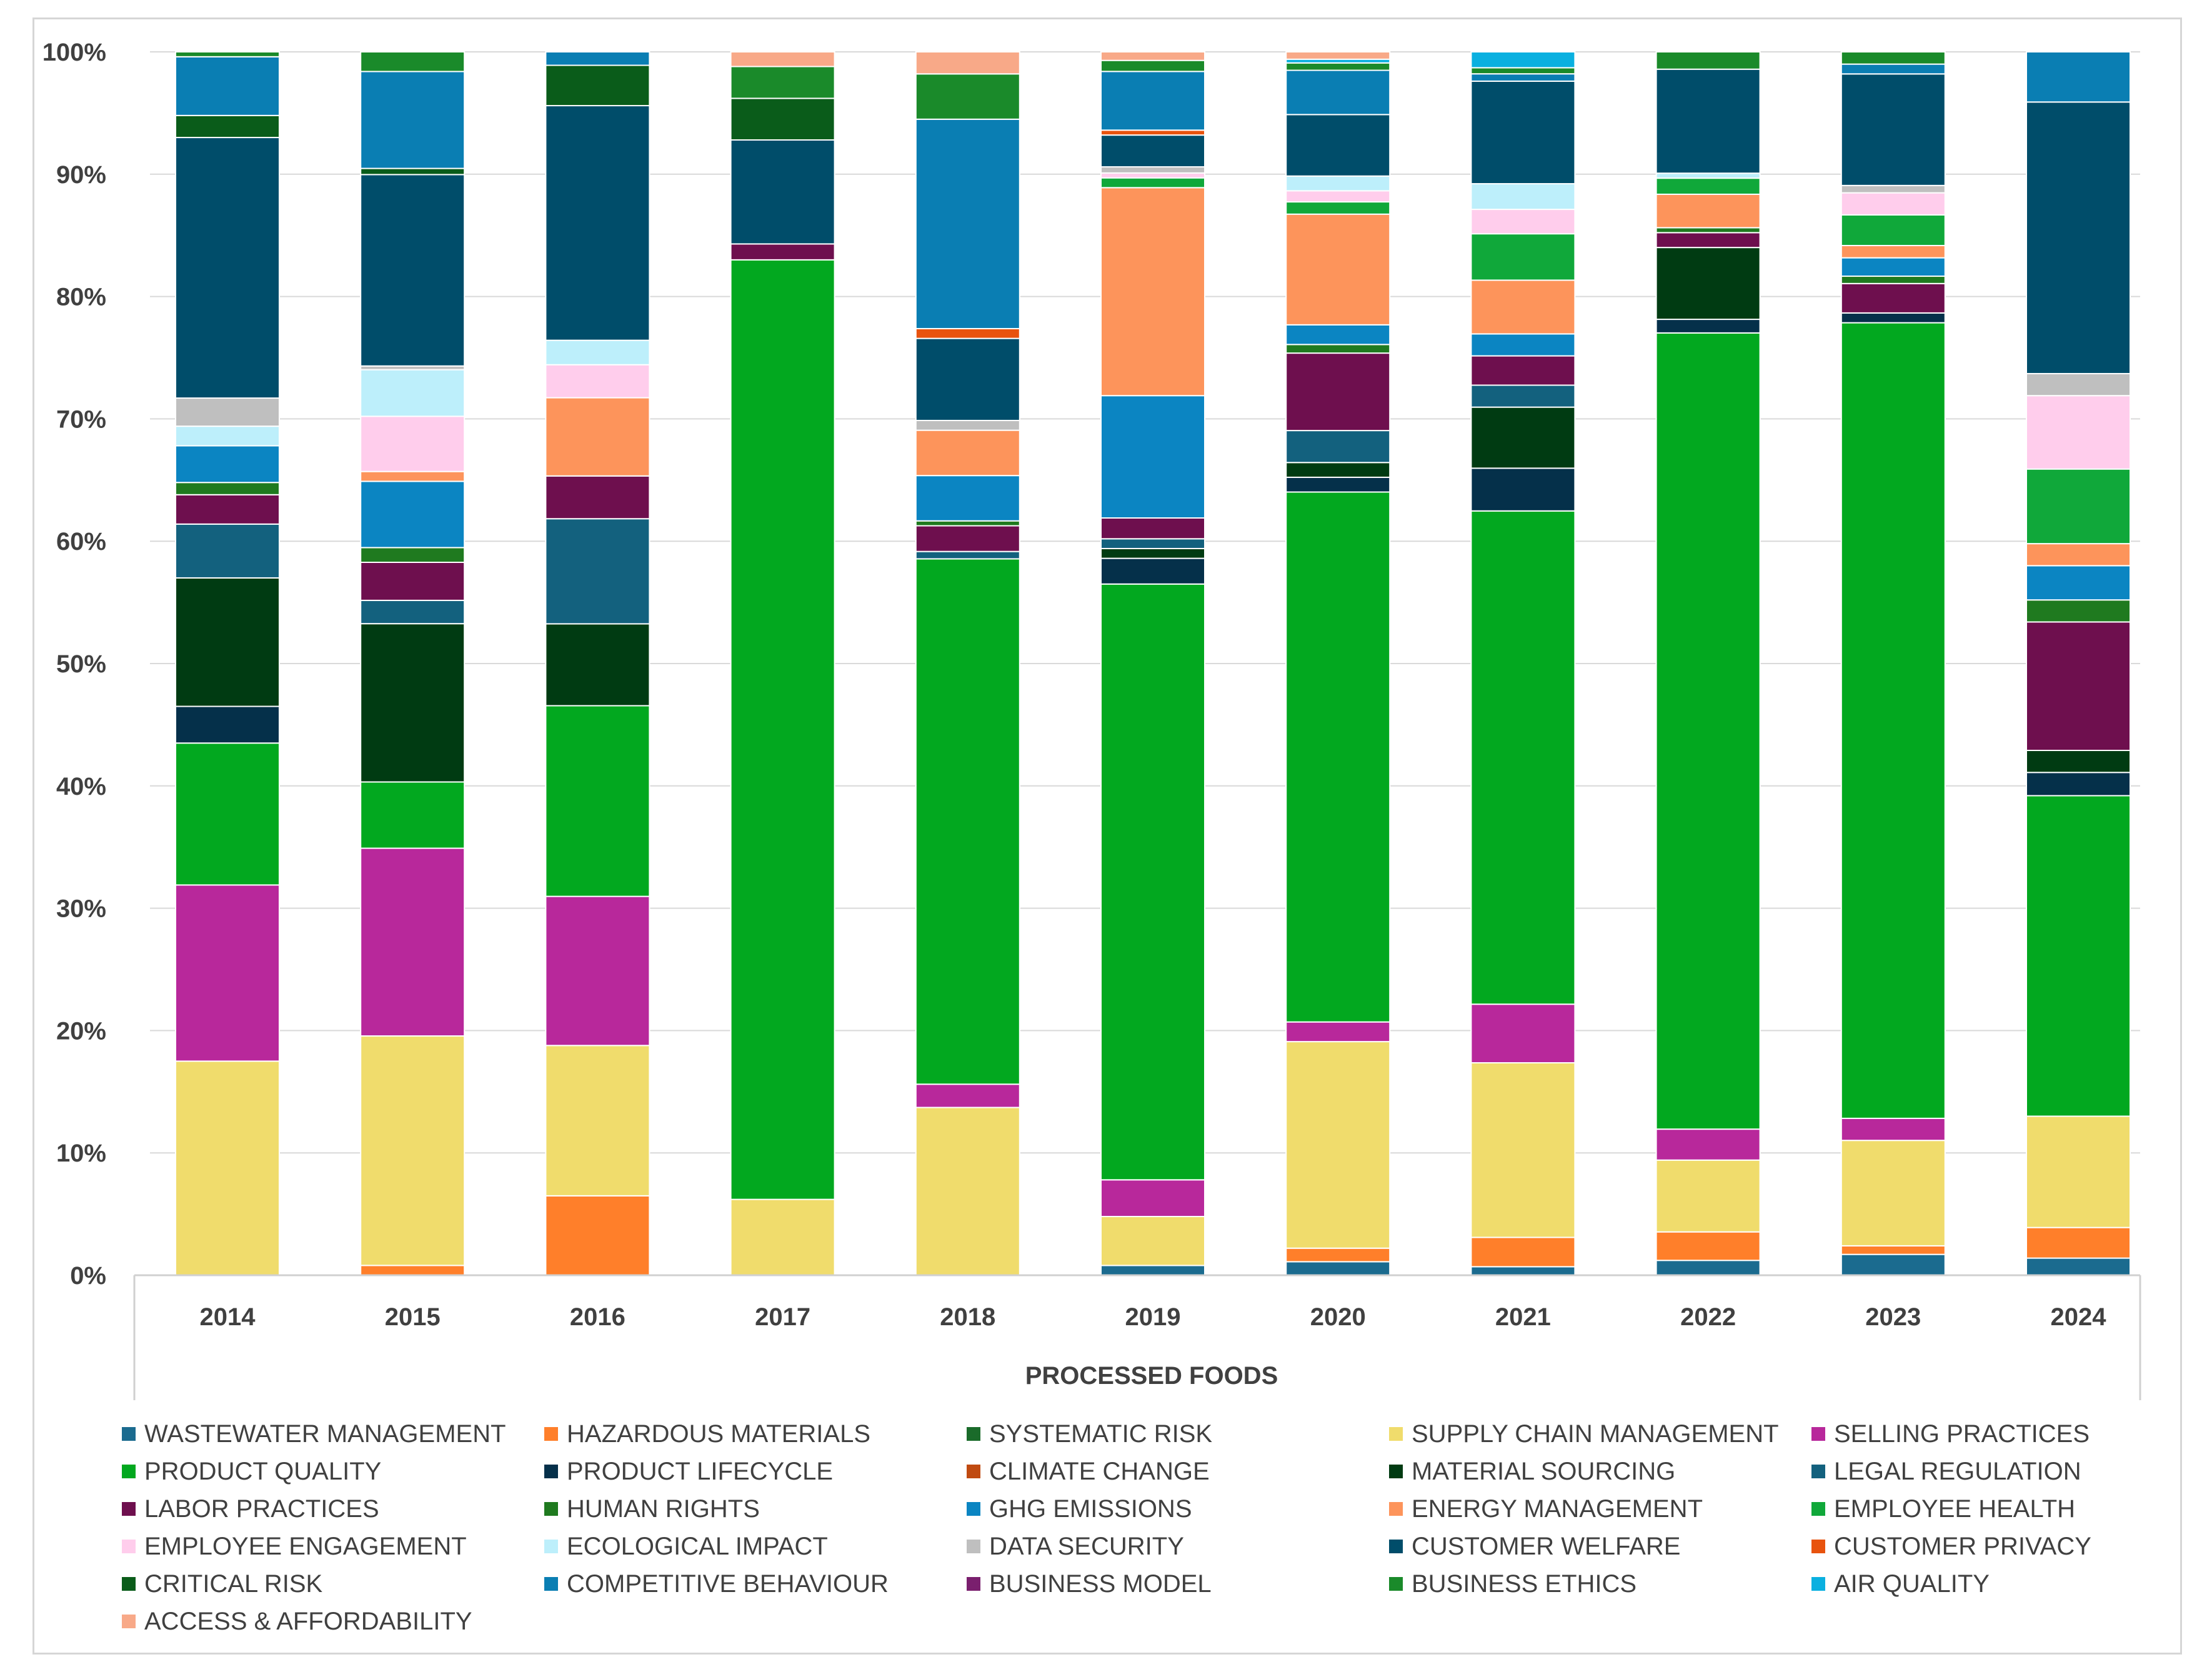 The height and width of the screenshot is (1672, 2212). I want to click on legend-item: CLIMATE CHANGE, so click(1178, 1471).